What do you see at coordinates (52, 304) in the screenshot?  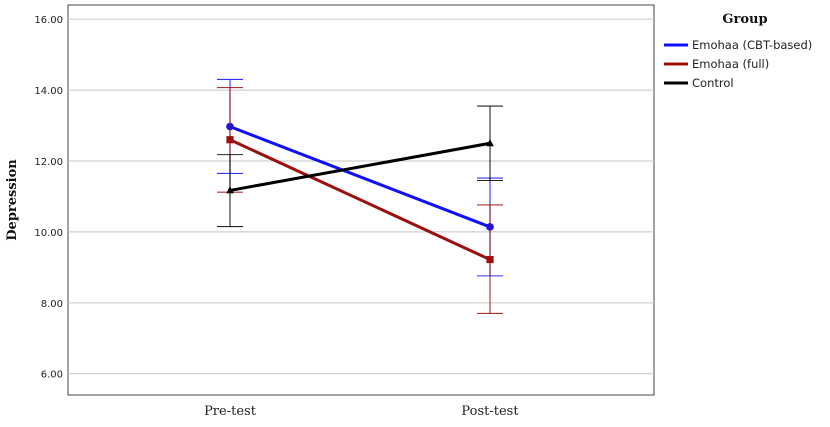 I see `y-tick-label: 8.00` at bounding box center [52, 304].